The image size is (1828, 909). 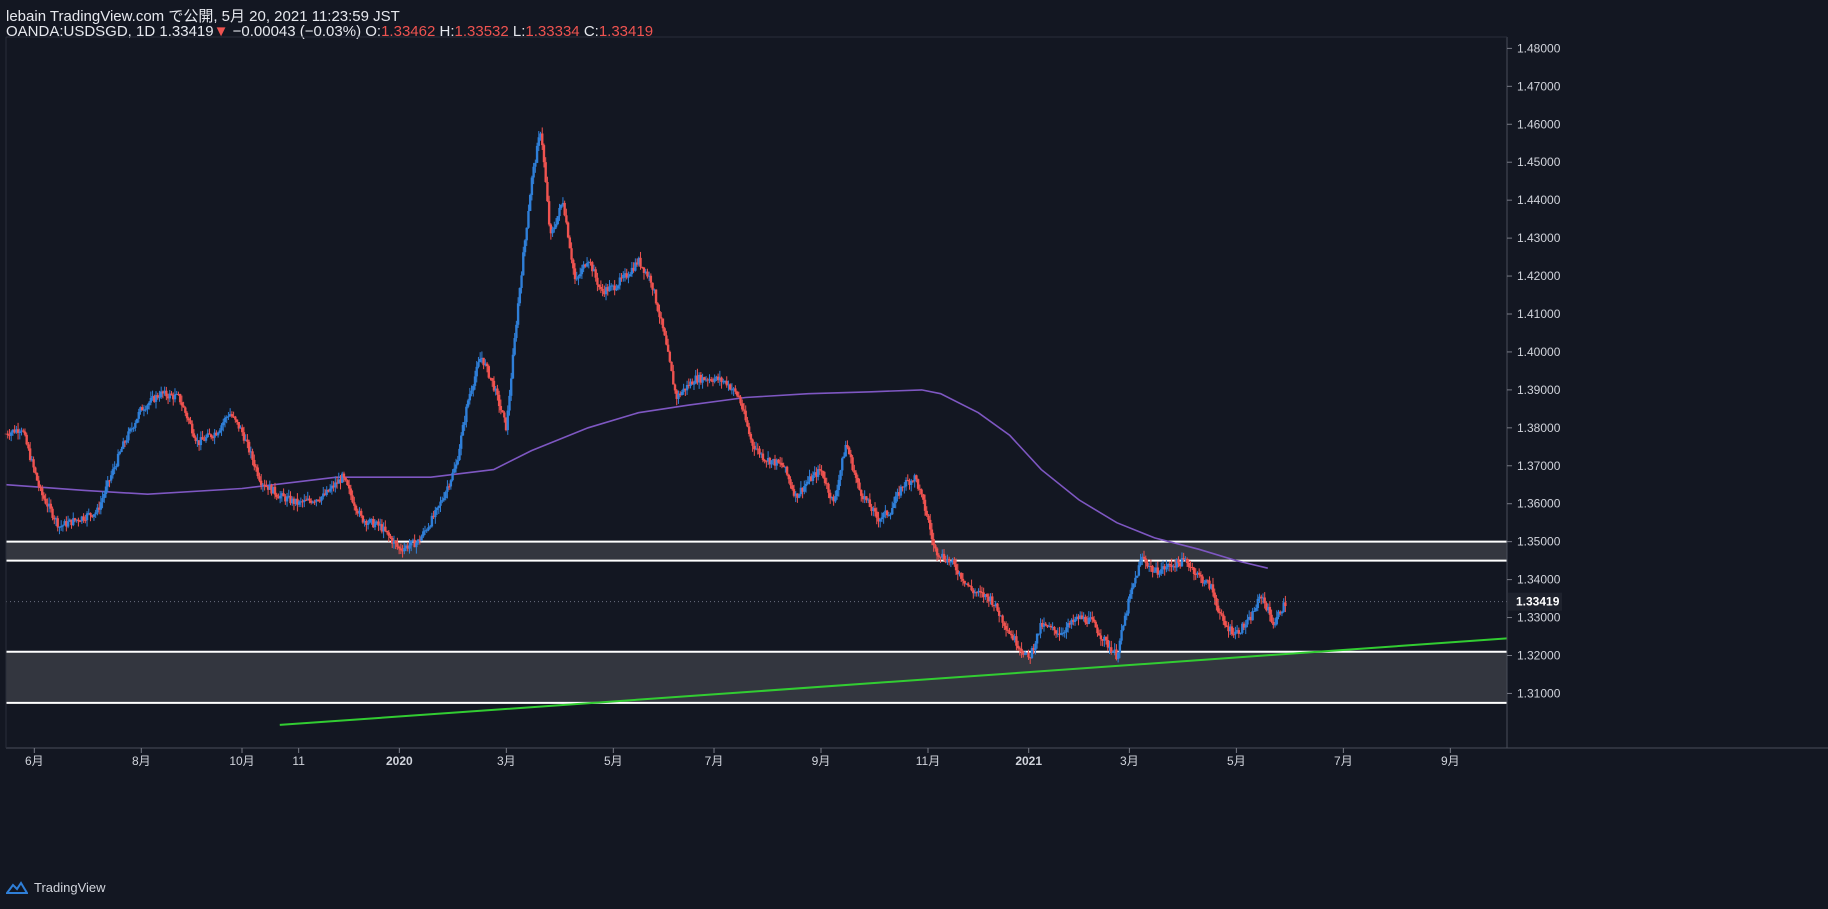 I want to click on close-value: 1.33419, so click(x=626, y=31).